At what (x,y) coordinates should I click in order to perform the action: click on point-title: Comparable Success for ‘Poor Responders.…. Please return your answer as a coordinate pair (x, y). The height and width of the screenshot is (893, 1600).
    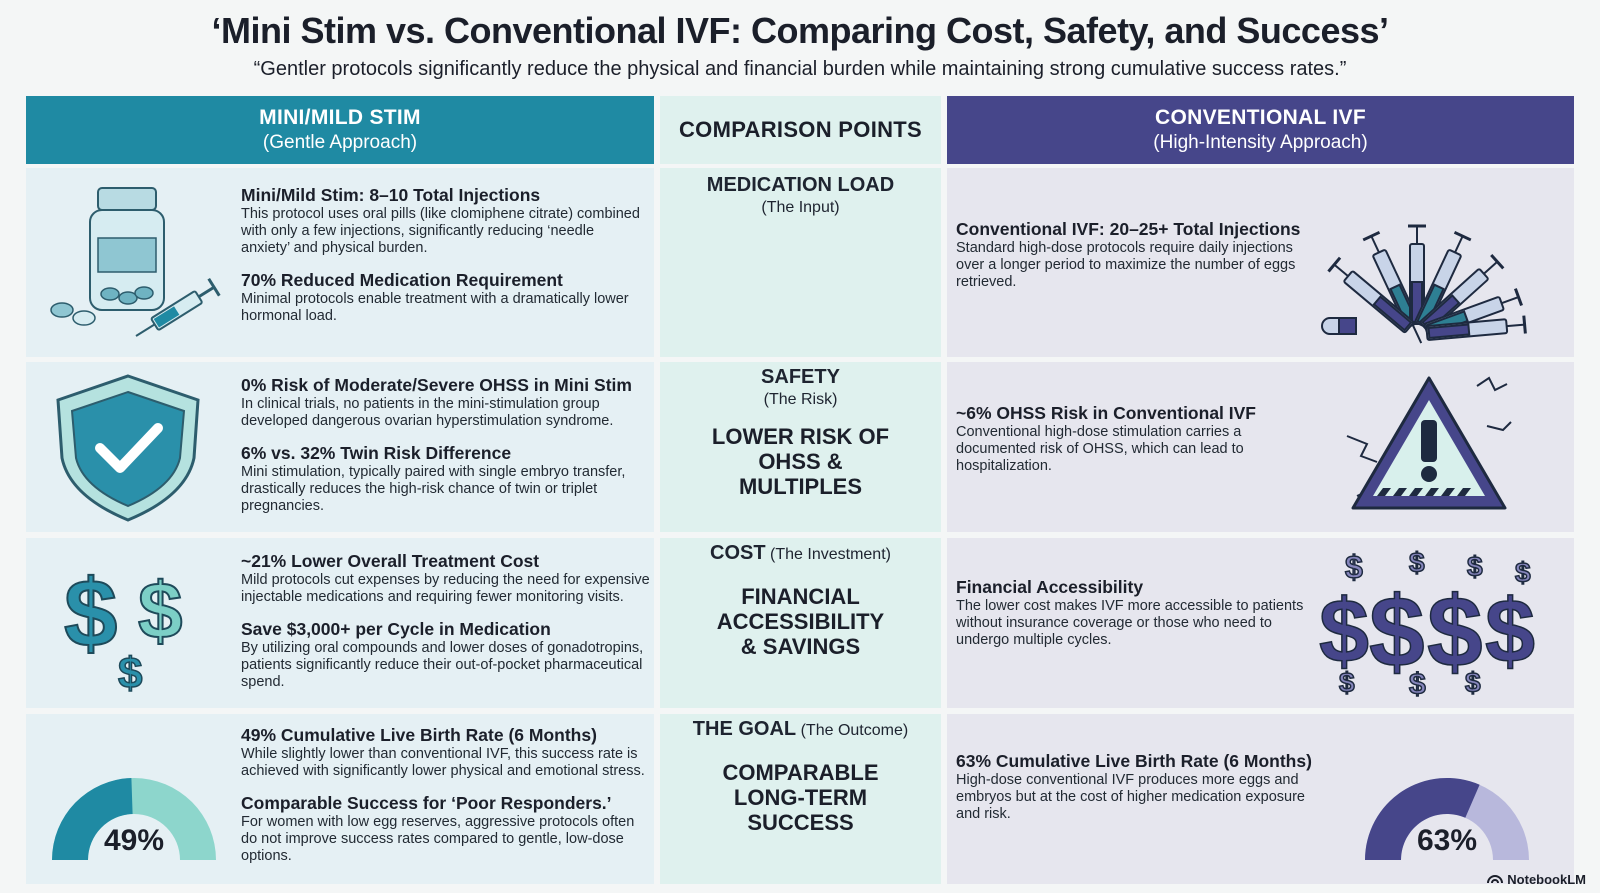
    Looking at the image, I should click on (426, 803).